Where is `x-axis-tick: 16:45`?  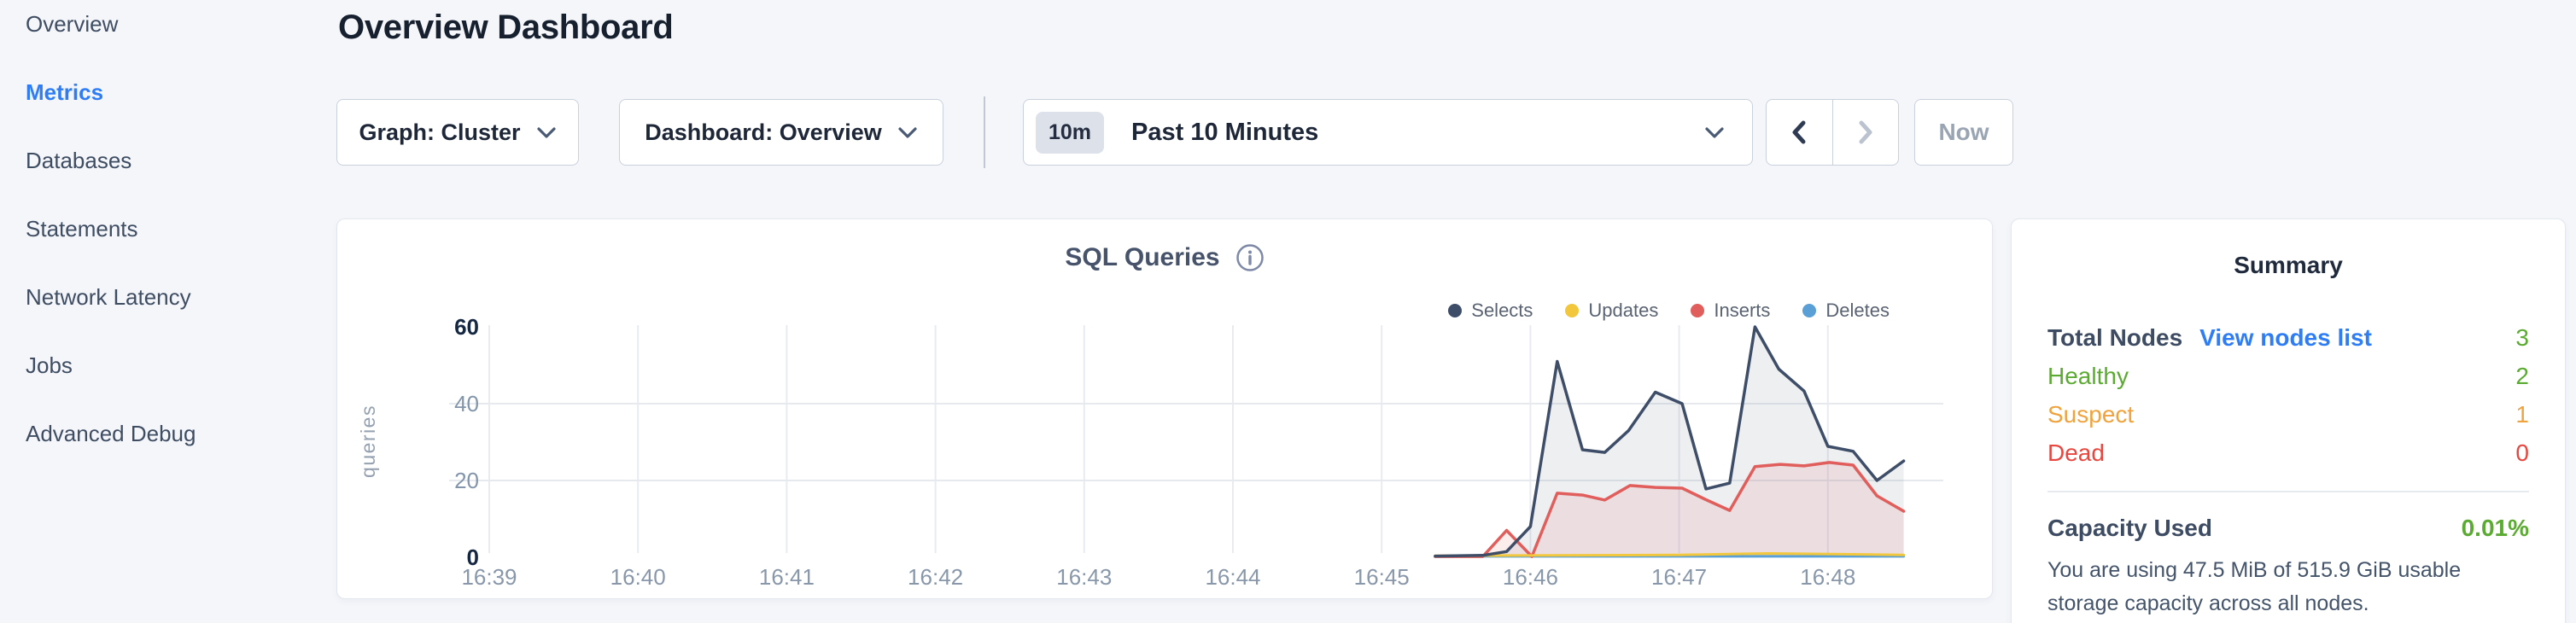
x-axis-tick: 16:45 is located at coordinates (1382, 577).